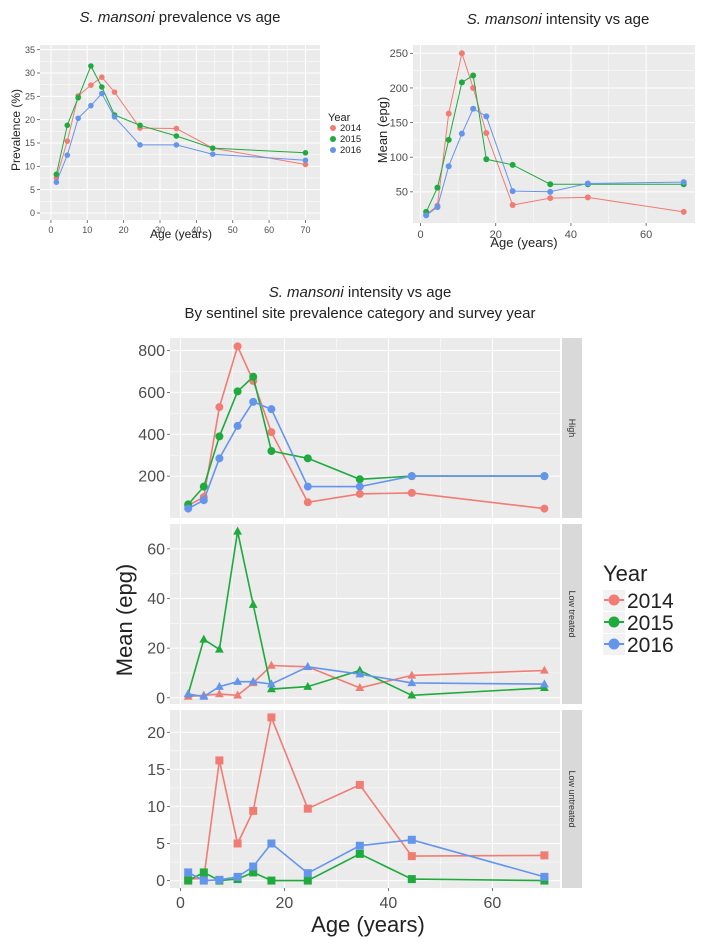 Image resolution: width=704 pixels, height=944 pixels. I want to click on facet-strip-label: Low treated, so click(572, 613).